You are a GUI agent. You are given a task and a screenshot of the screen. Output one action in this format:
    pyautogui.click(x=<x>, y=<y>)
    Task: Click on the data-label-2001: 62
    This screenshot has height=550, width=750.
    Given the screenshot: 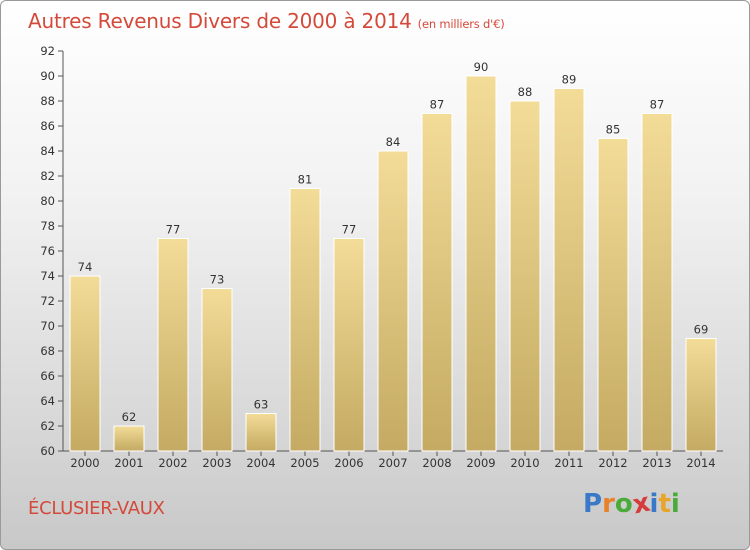 What is the action you would take?
    pyautogui.click(x=129, y=417)
    